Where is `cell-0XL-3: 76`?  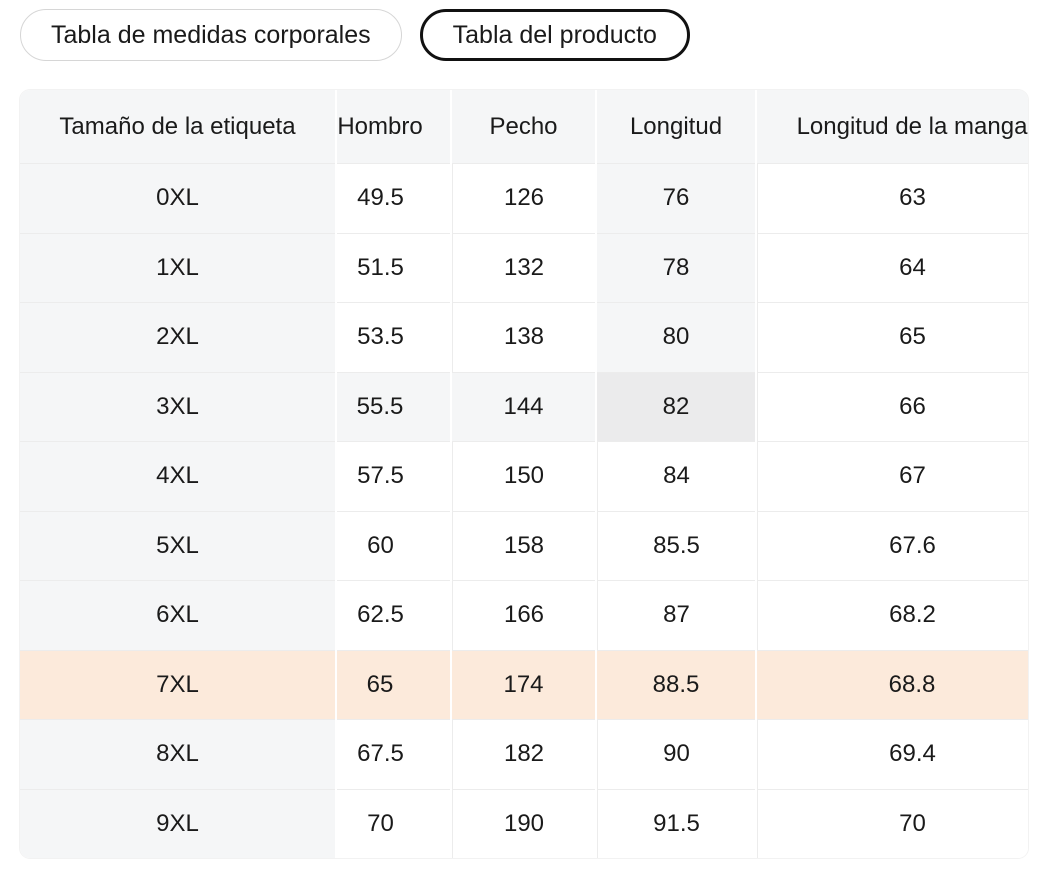
cell-0XL-3: 76 is located at coordinates (676, 198).